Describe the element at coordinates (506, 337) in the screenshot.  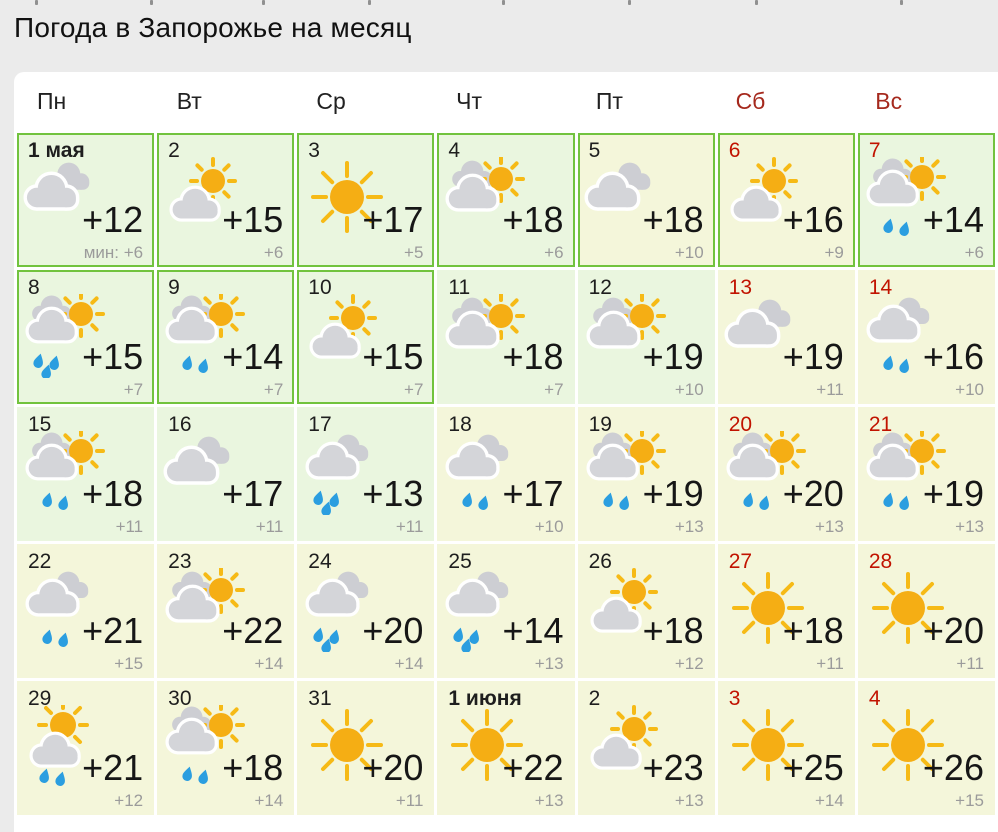
I see `day-cell-11: 11 +18 +7` at that location.